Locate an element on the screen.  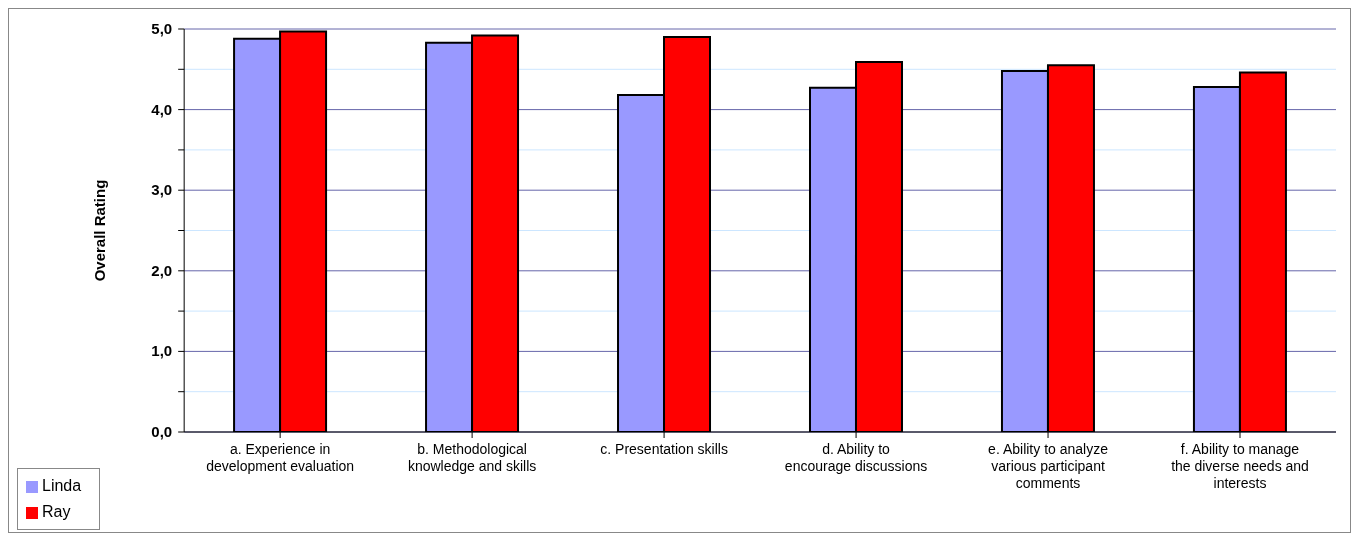
y-tick-label: 1,0 is located at coordinates (162, 351).